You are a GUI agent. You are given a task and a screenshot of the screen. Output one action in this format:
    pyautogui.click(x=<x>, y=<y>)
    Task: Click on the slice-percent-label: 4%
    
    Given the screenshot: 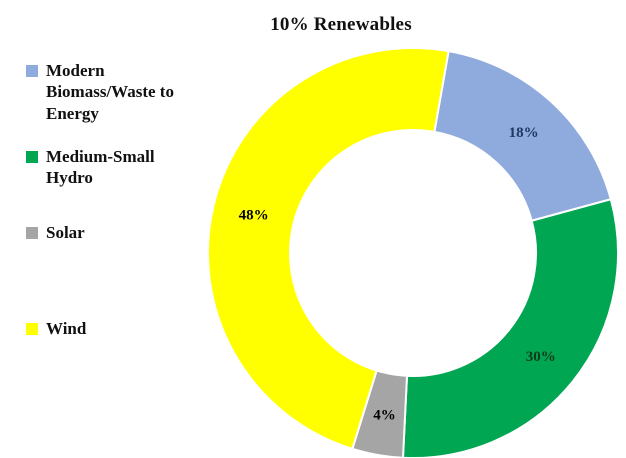 What is the action you would take?
    pyautogui.click(x=384, y=416)
    